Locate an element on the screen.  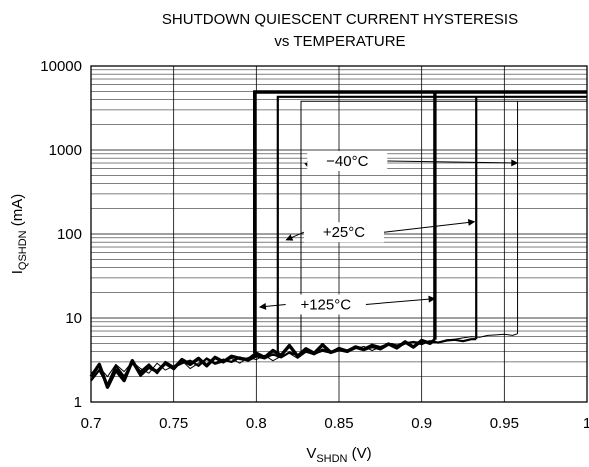
y-tick-label: 10 is located at coordinates (73, 318).